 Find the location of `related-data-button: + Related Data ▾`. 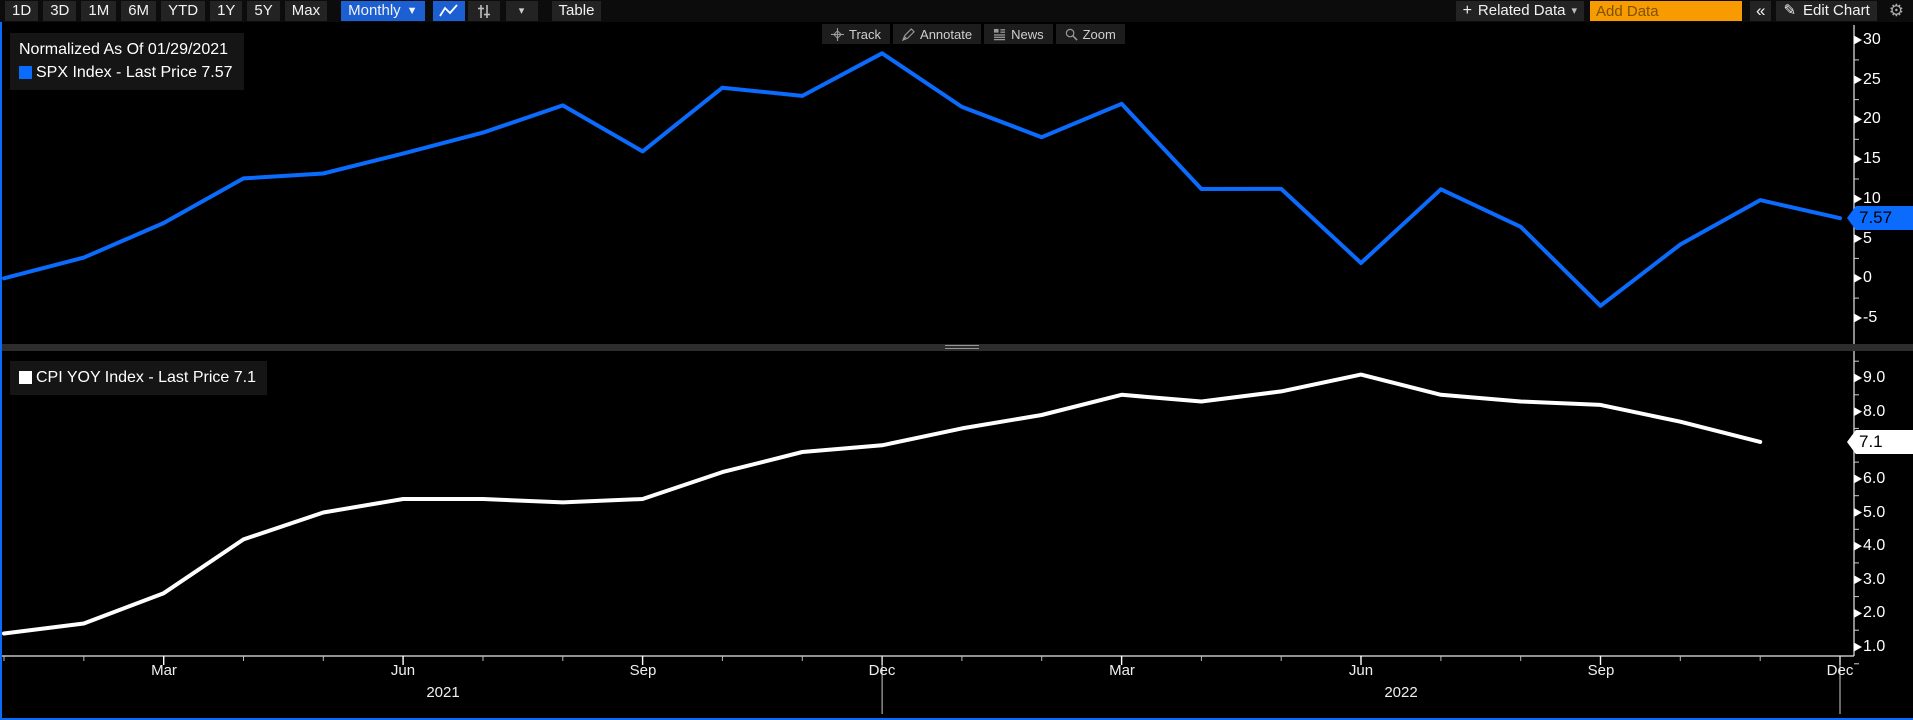

related-data-button: + Related Data ▾ is located at coordinates (1519, 11).